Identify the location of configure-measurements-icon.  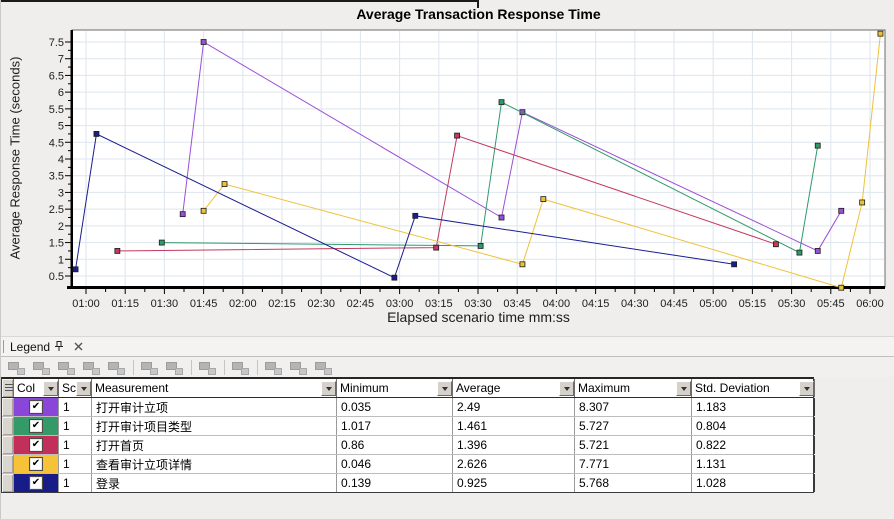
(174, 367).